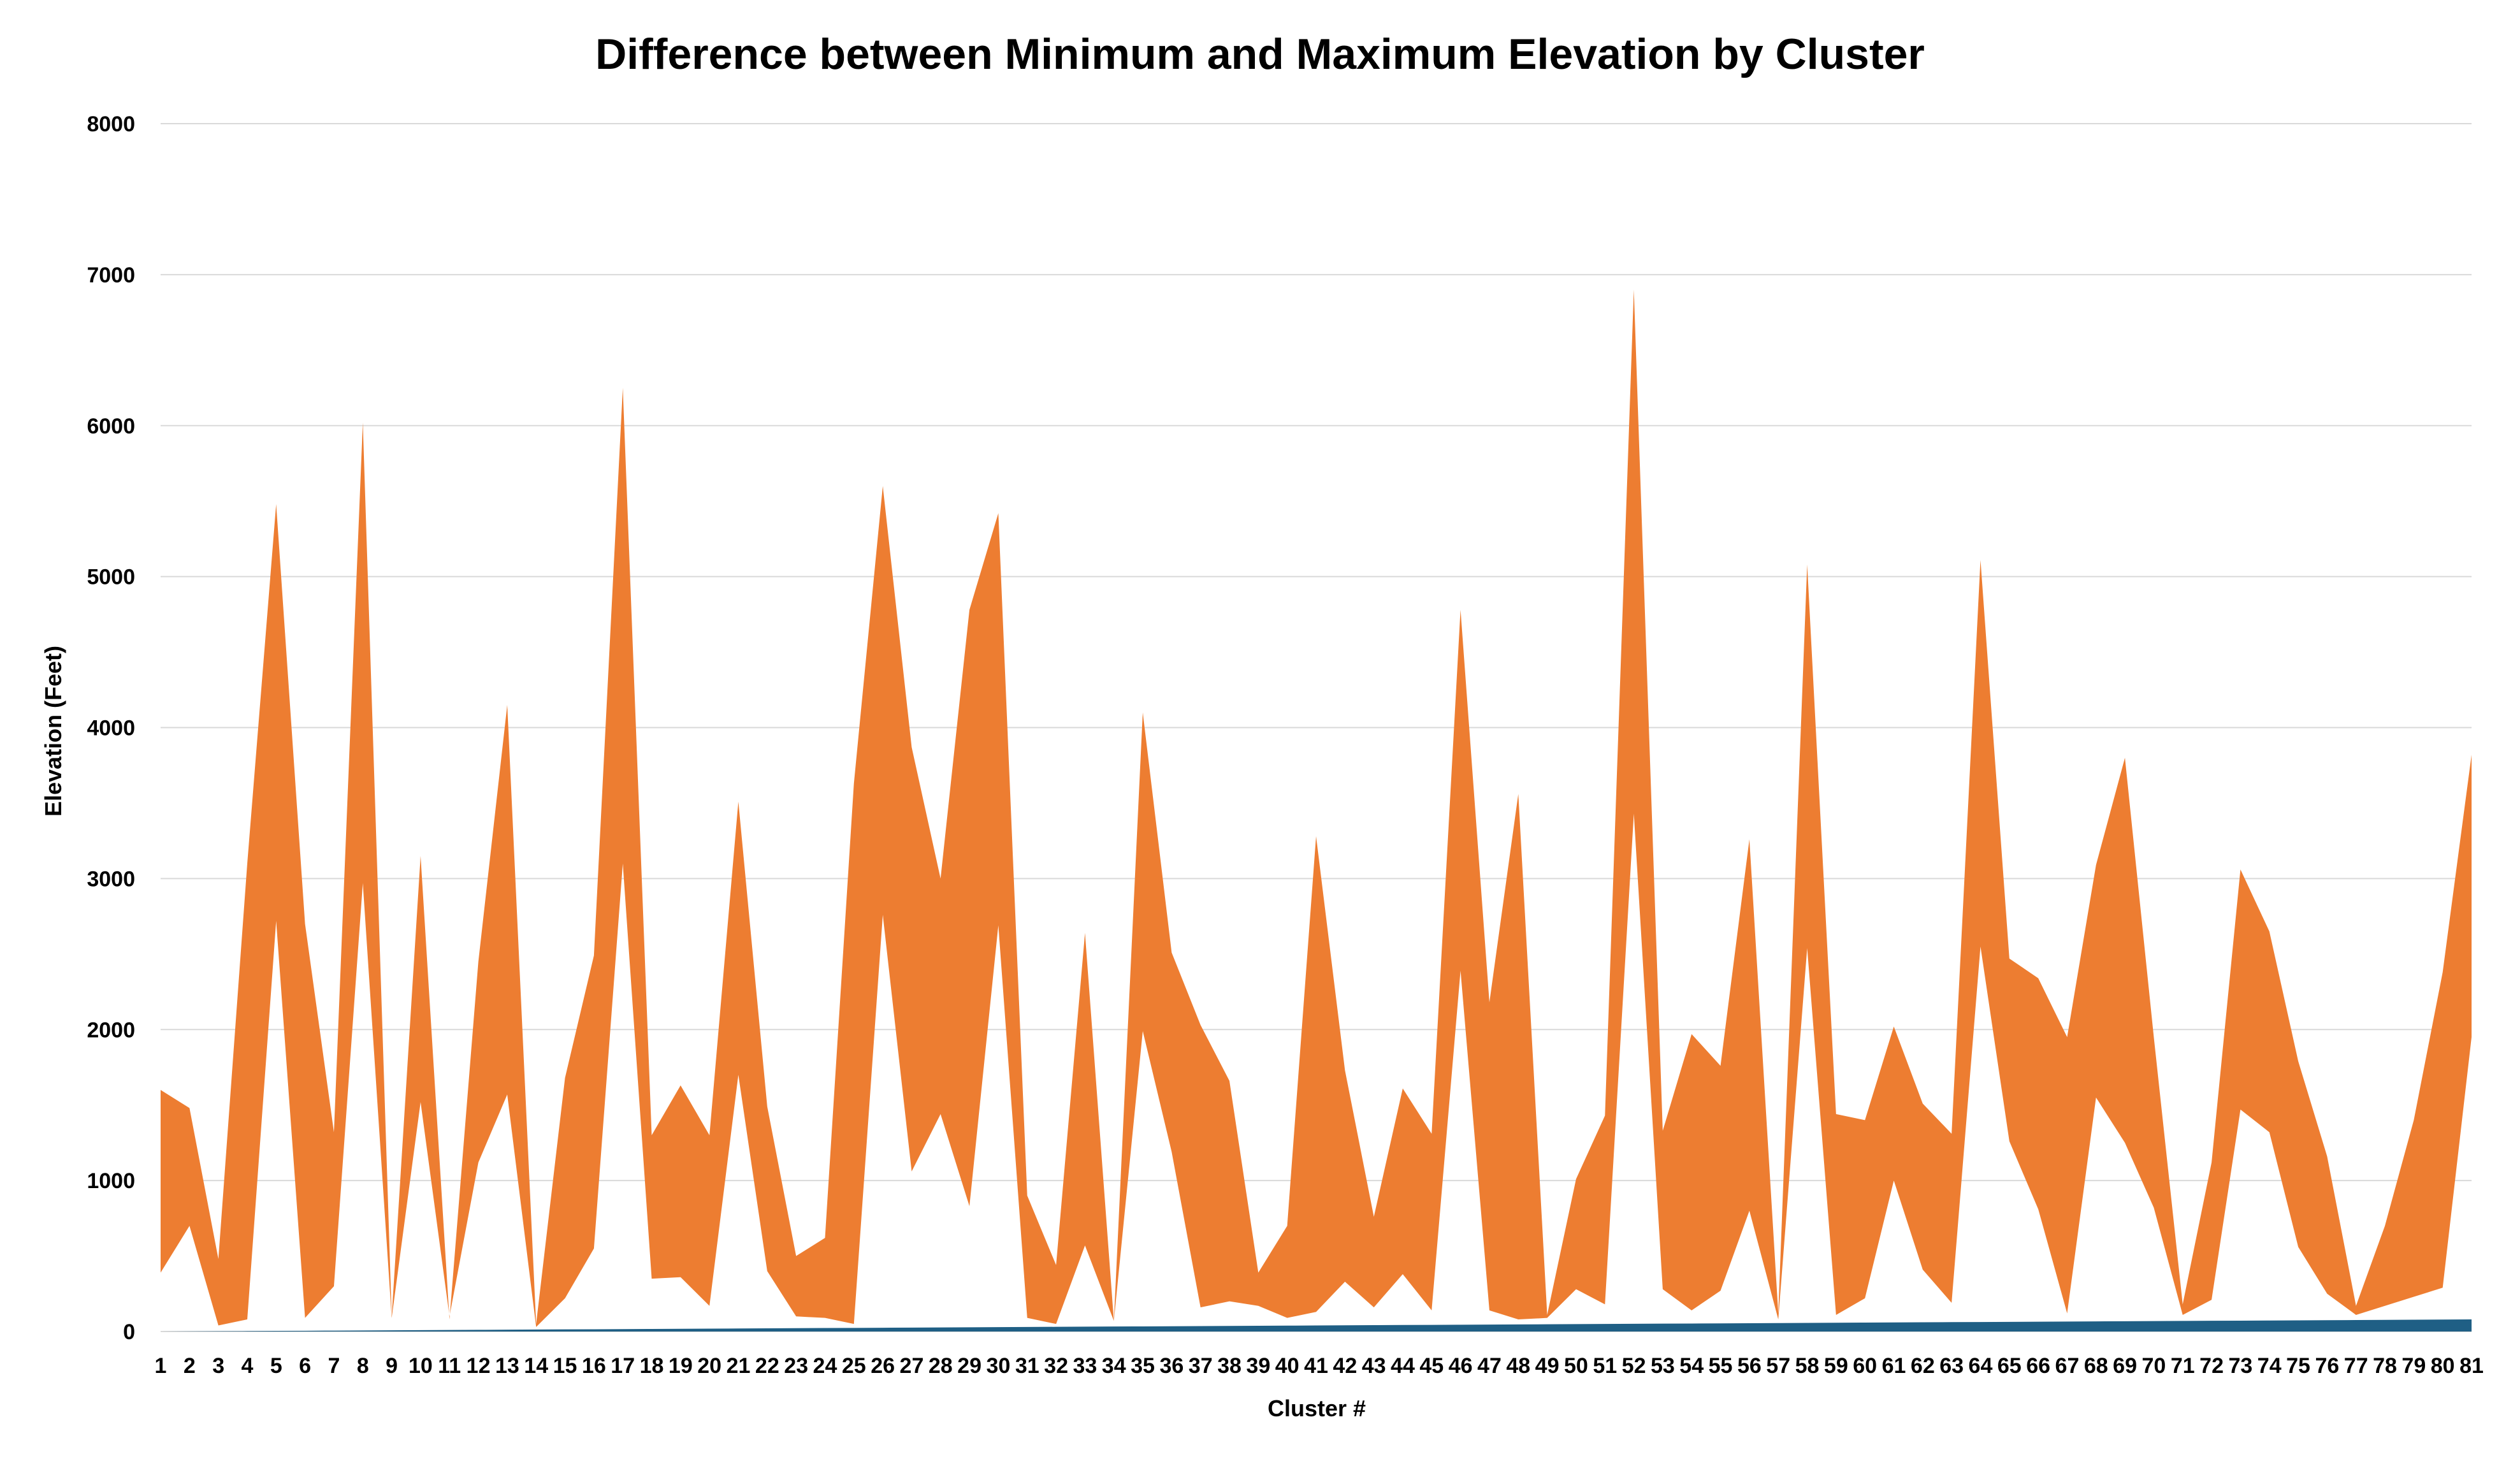 This screenshot has width=2520, height=1466. I want to click on y-tick-label: 3000, so click(111, 879).